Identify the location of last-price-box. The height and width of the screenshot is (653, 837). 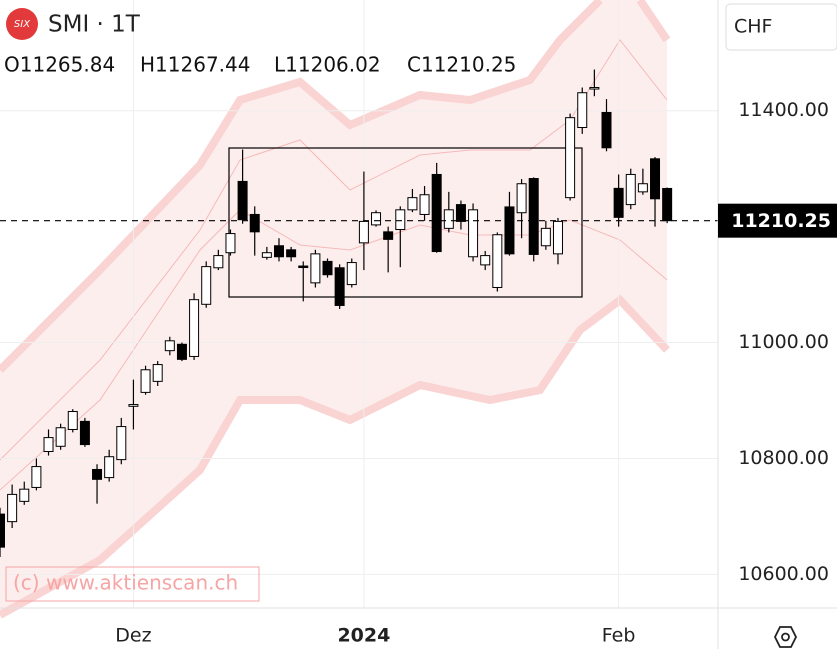
(777, 220).